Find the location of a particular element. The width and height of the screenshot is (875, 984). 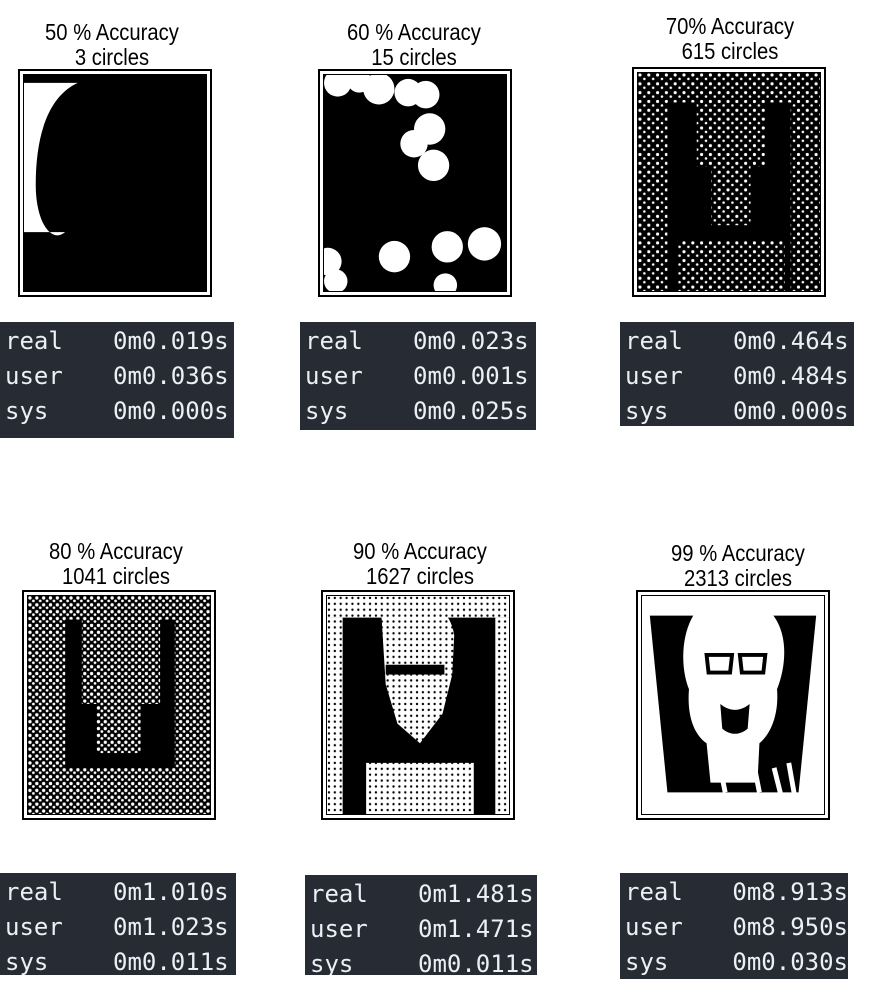

timing-row-user: user 0m8.950s is located at coordinates (736, 927).